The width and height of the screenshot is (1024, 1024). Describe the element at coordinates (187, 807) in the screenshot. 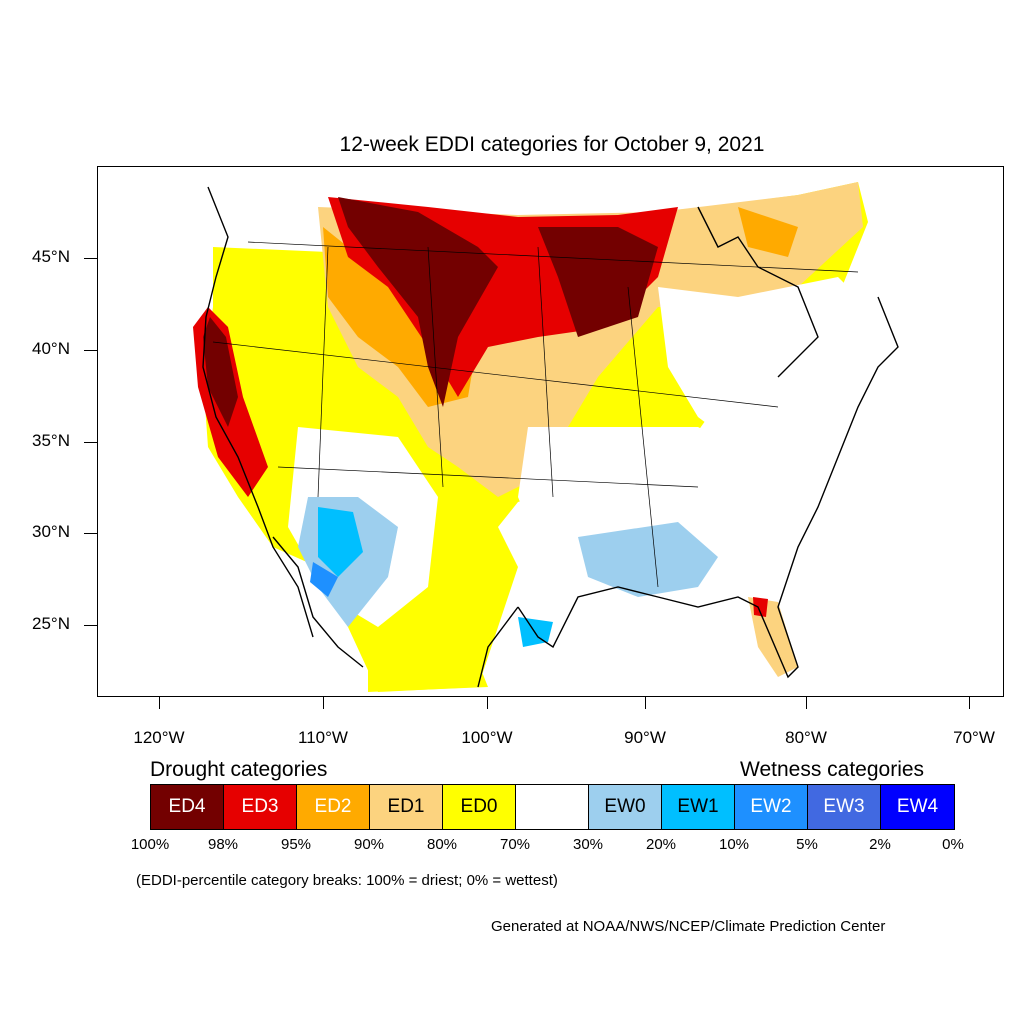

I see `legend-swatch: ED4` at that location.